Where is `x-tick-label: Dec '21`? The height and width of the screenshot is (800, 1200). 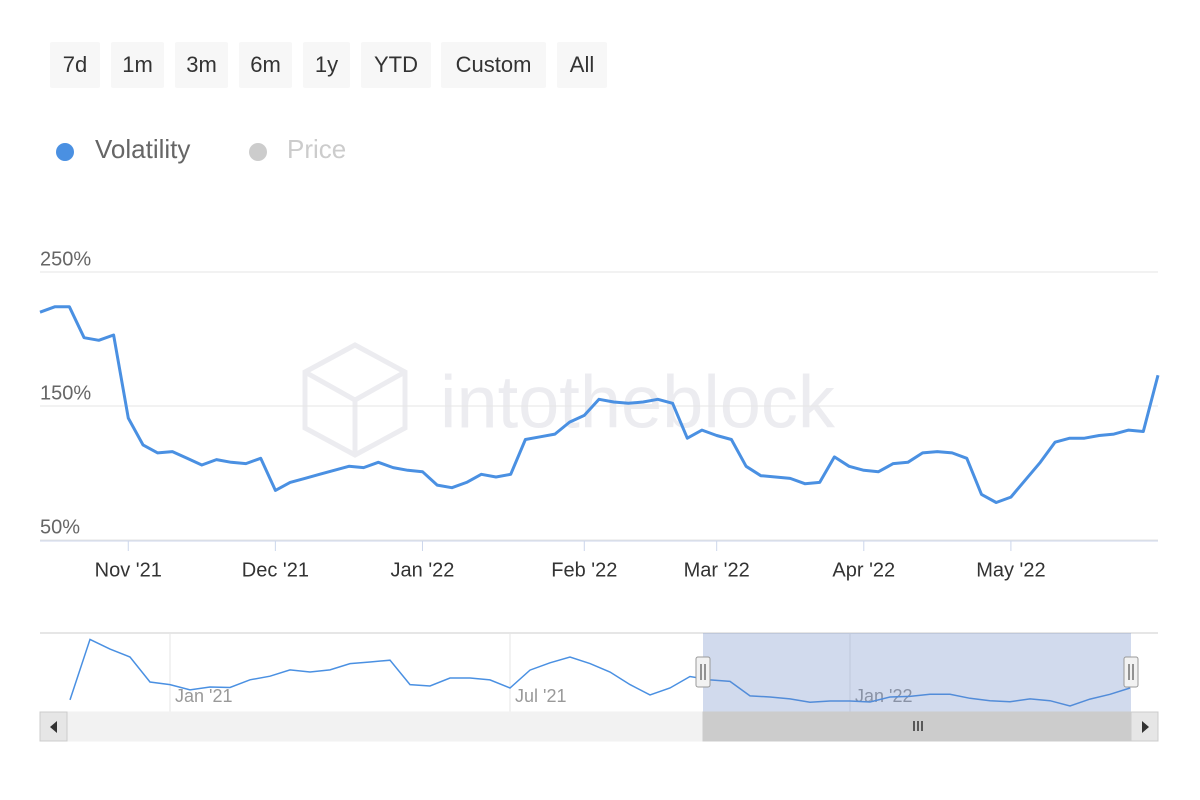 x-tick-label: Dec '21 is located at coordinates (275, 570).